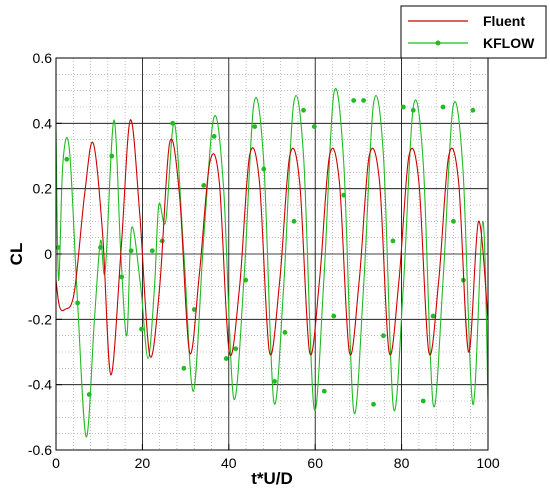 Image resolution: width=550 pixels, height=492 pixels. What do you see at coordinates (48, 254) in the screenshot?
I see `y-tick-label: 0` at bounding box center [48, 254].